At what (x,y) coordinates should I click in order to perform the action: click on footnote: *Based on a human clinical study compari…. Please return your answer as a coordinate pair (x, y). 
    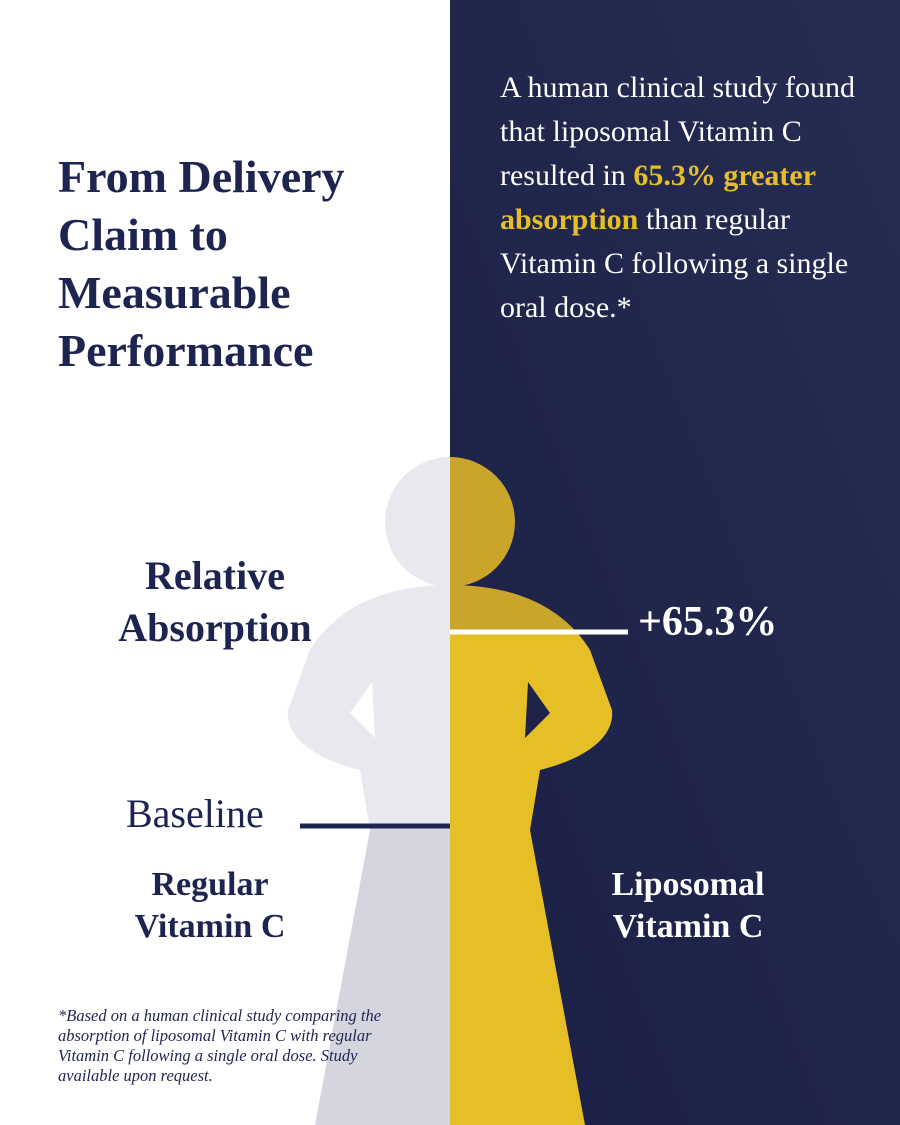
    Looking at the image, I should click on (220, 1045).